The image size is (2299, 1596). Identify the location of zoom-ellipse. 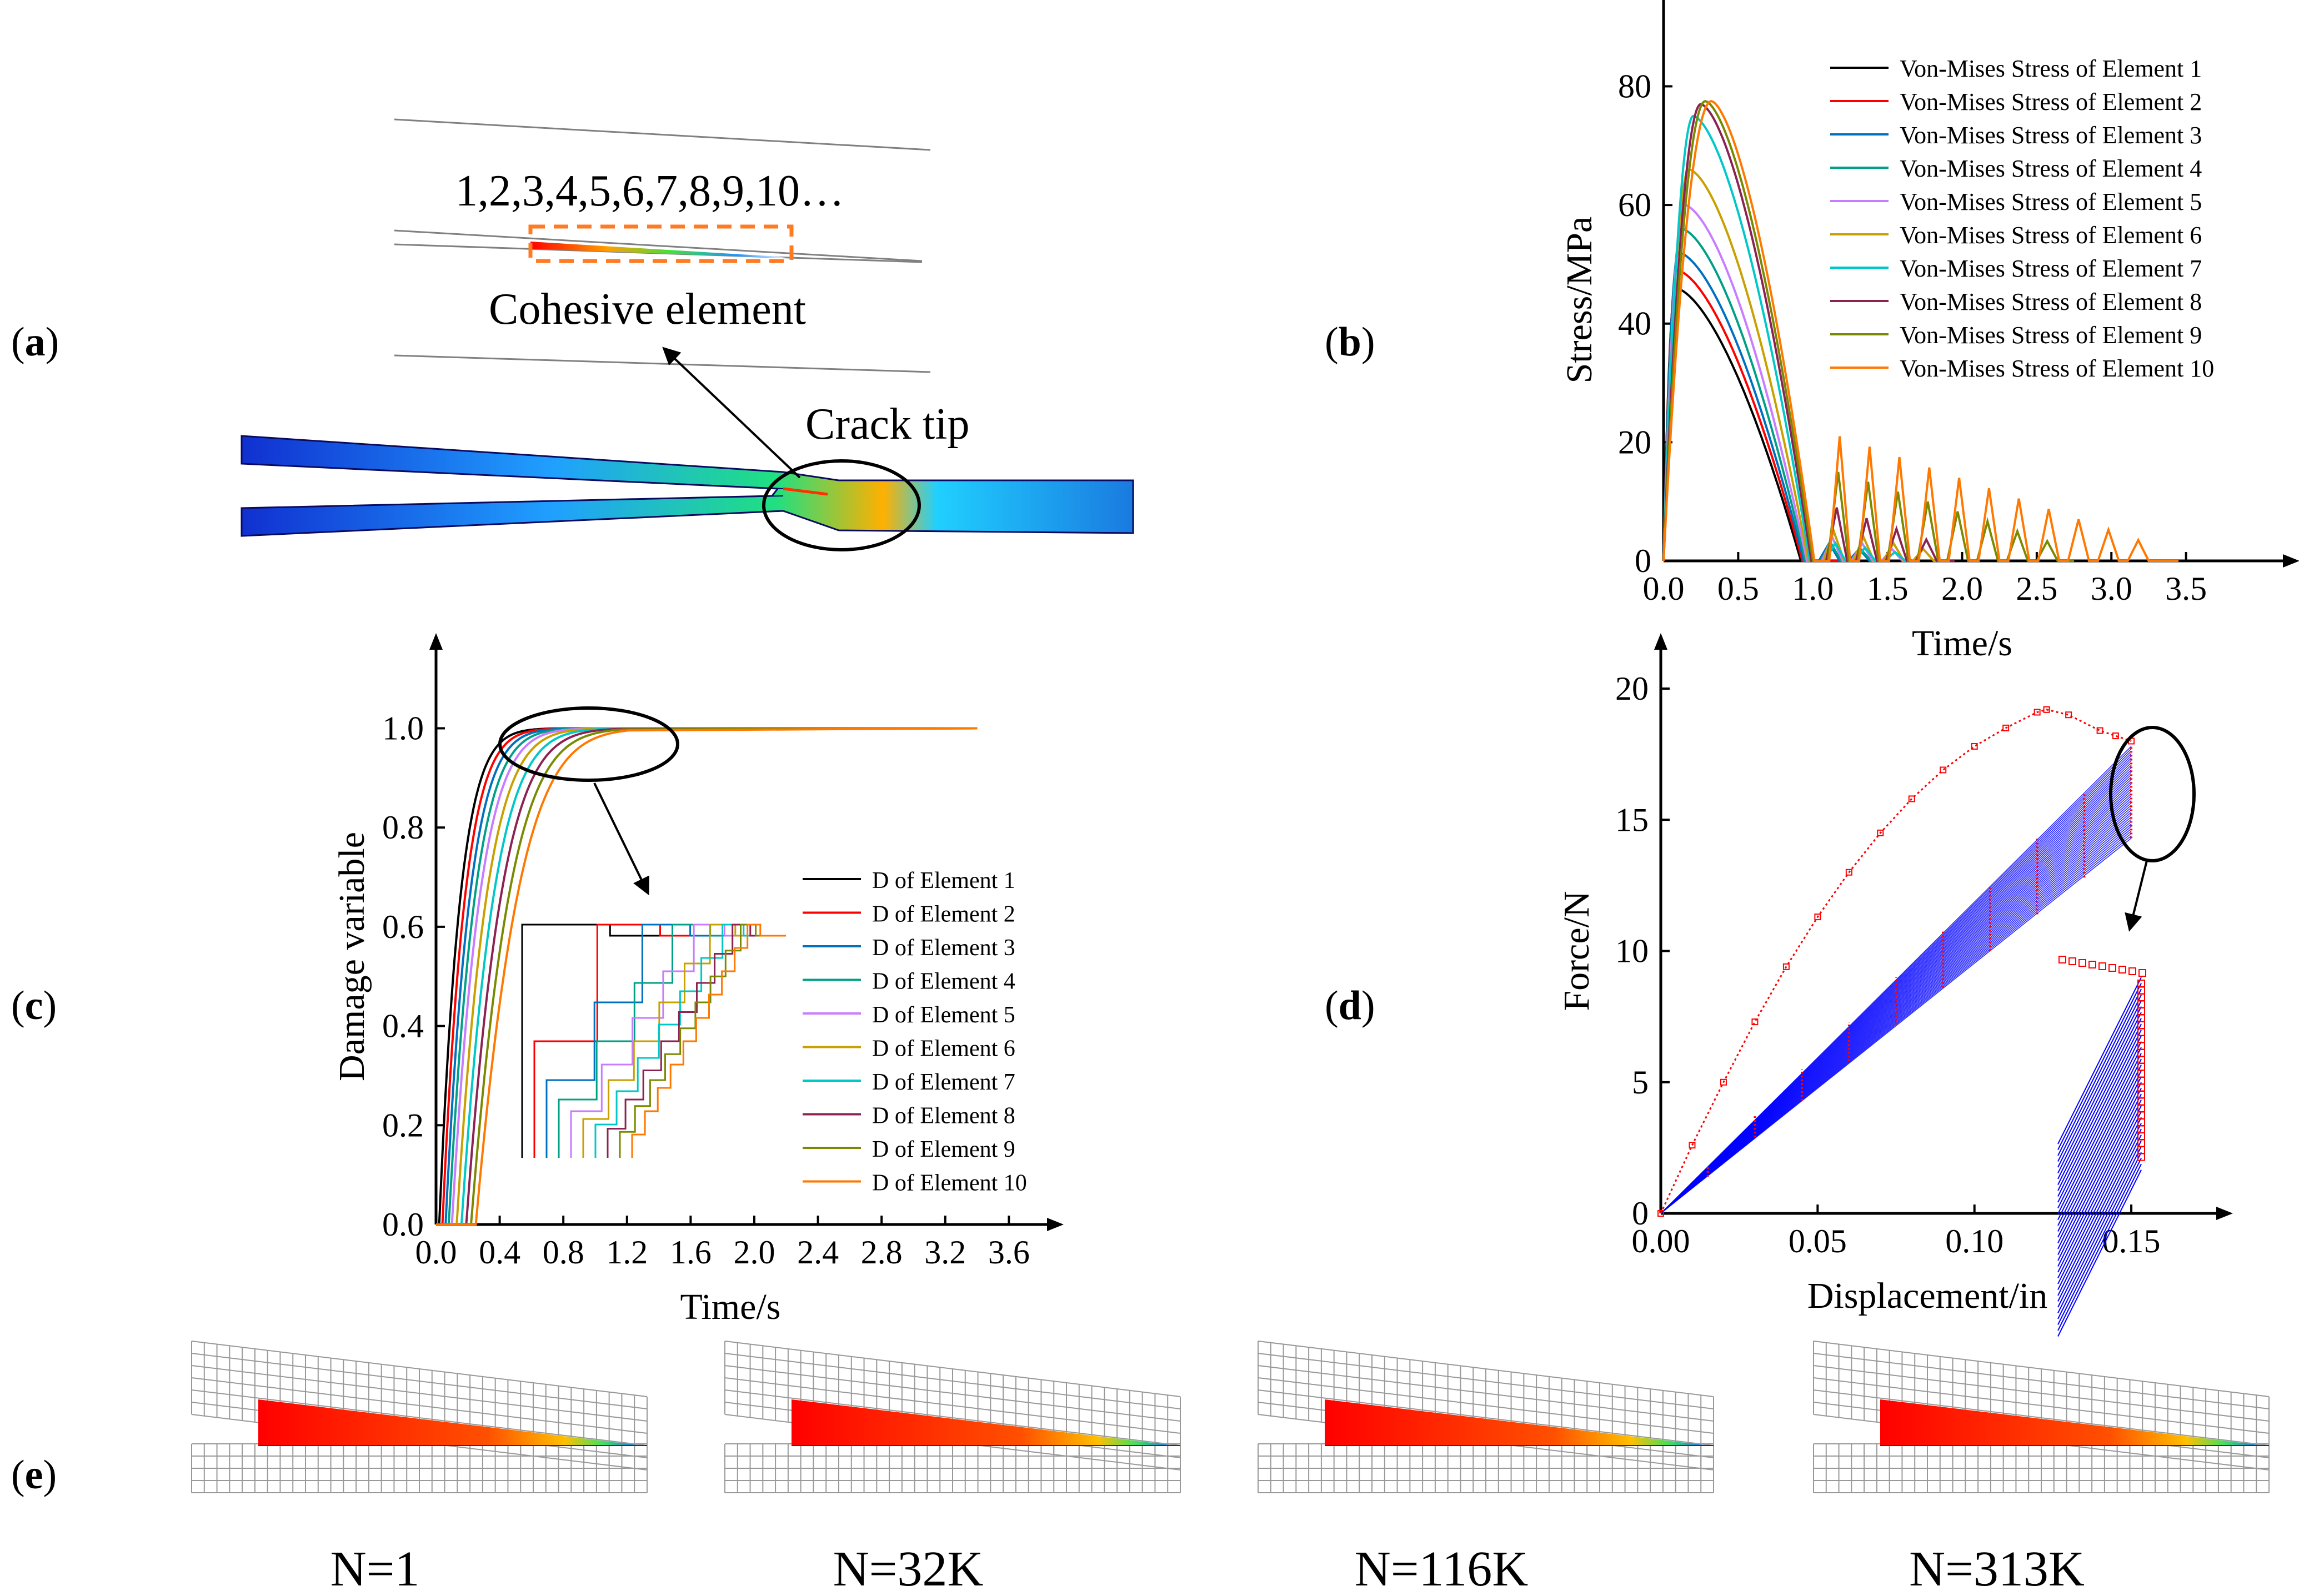
(2152, 794).